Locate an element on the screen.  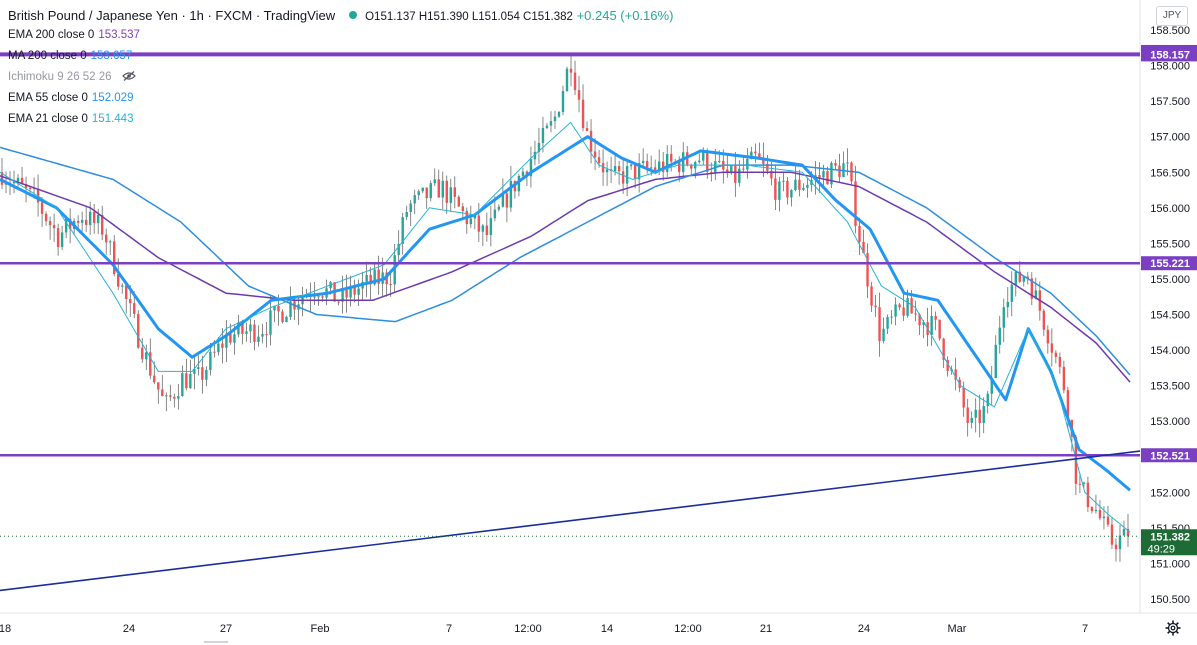
x-tick-label: 21 is located at coordinates (766, 629).